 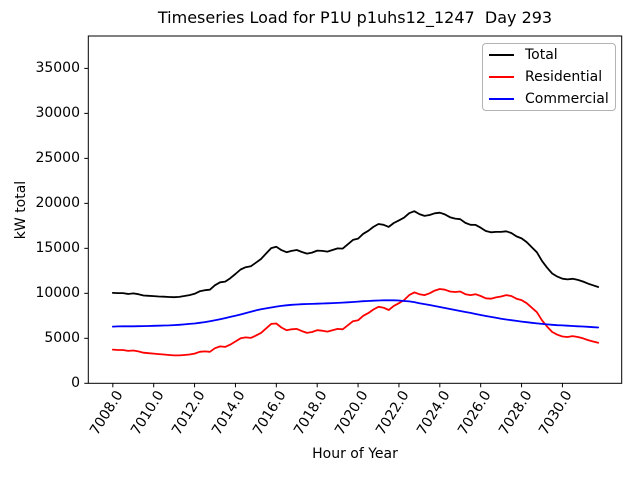 I want to click on y-tick-label: 0, so click(x=75, y=383).